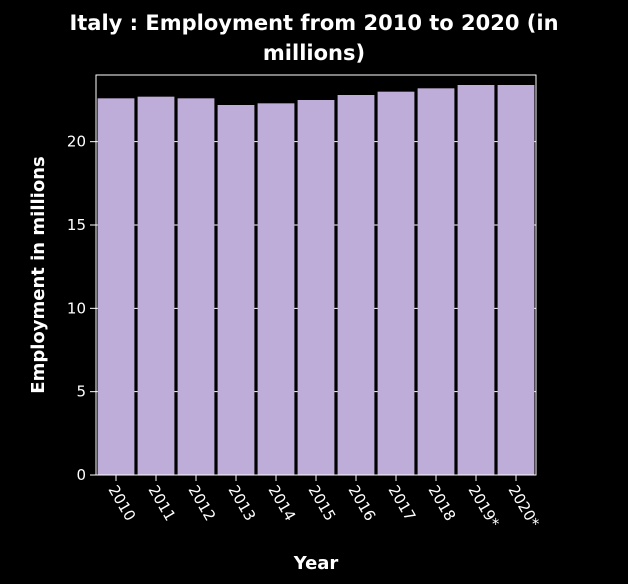 This screenshot has width=628, height=584. Describe the element at coordinates (76, 308) in the screenshot. I see `y-tick-label: 10` at that location.